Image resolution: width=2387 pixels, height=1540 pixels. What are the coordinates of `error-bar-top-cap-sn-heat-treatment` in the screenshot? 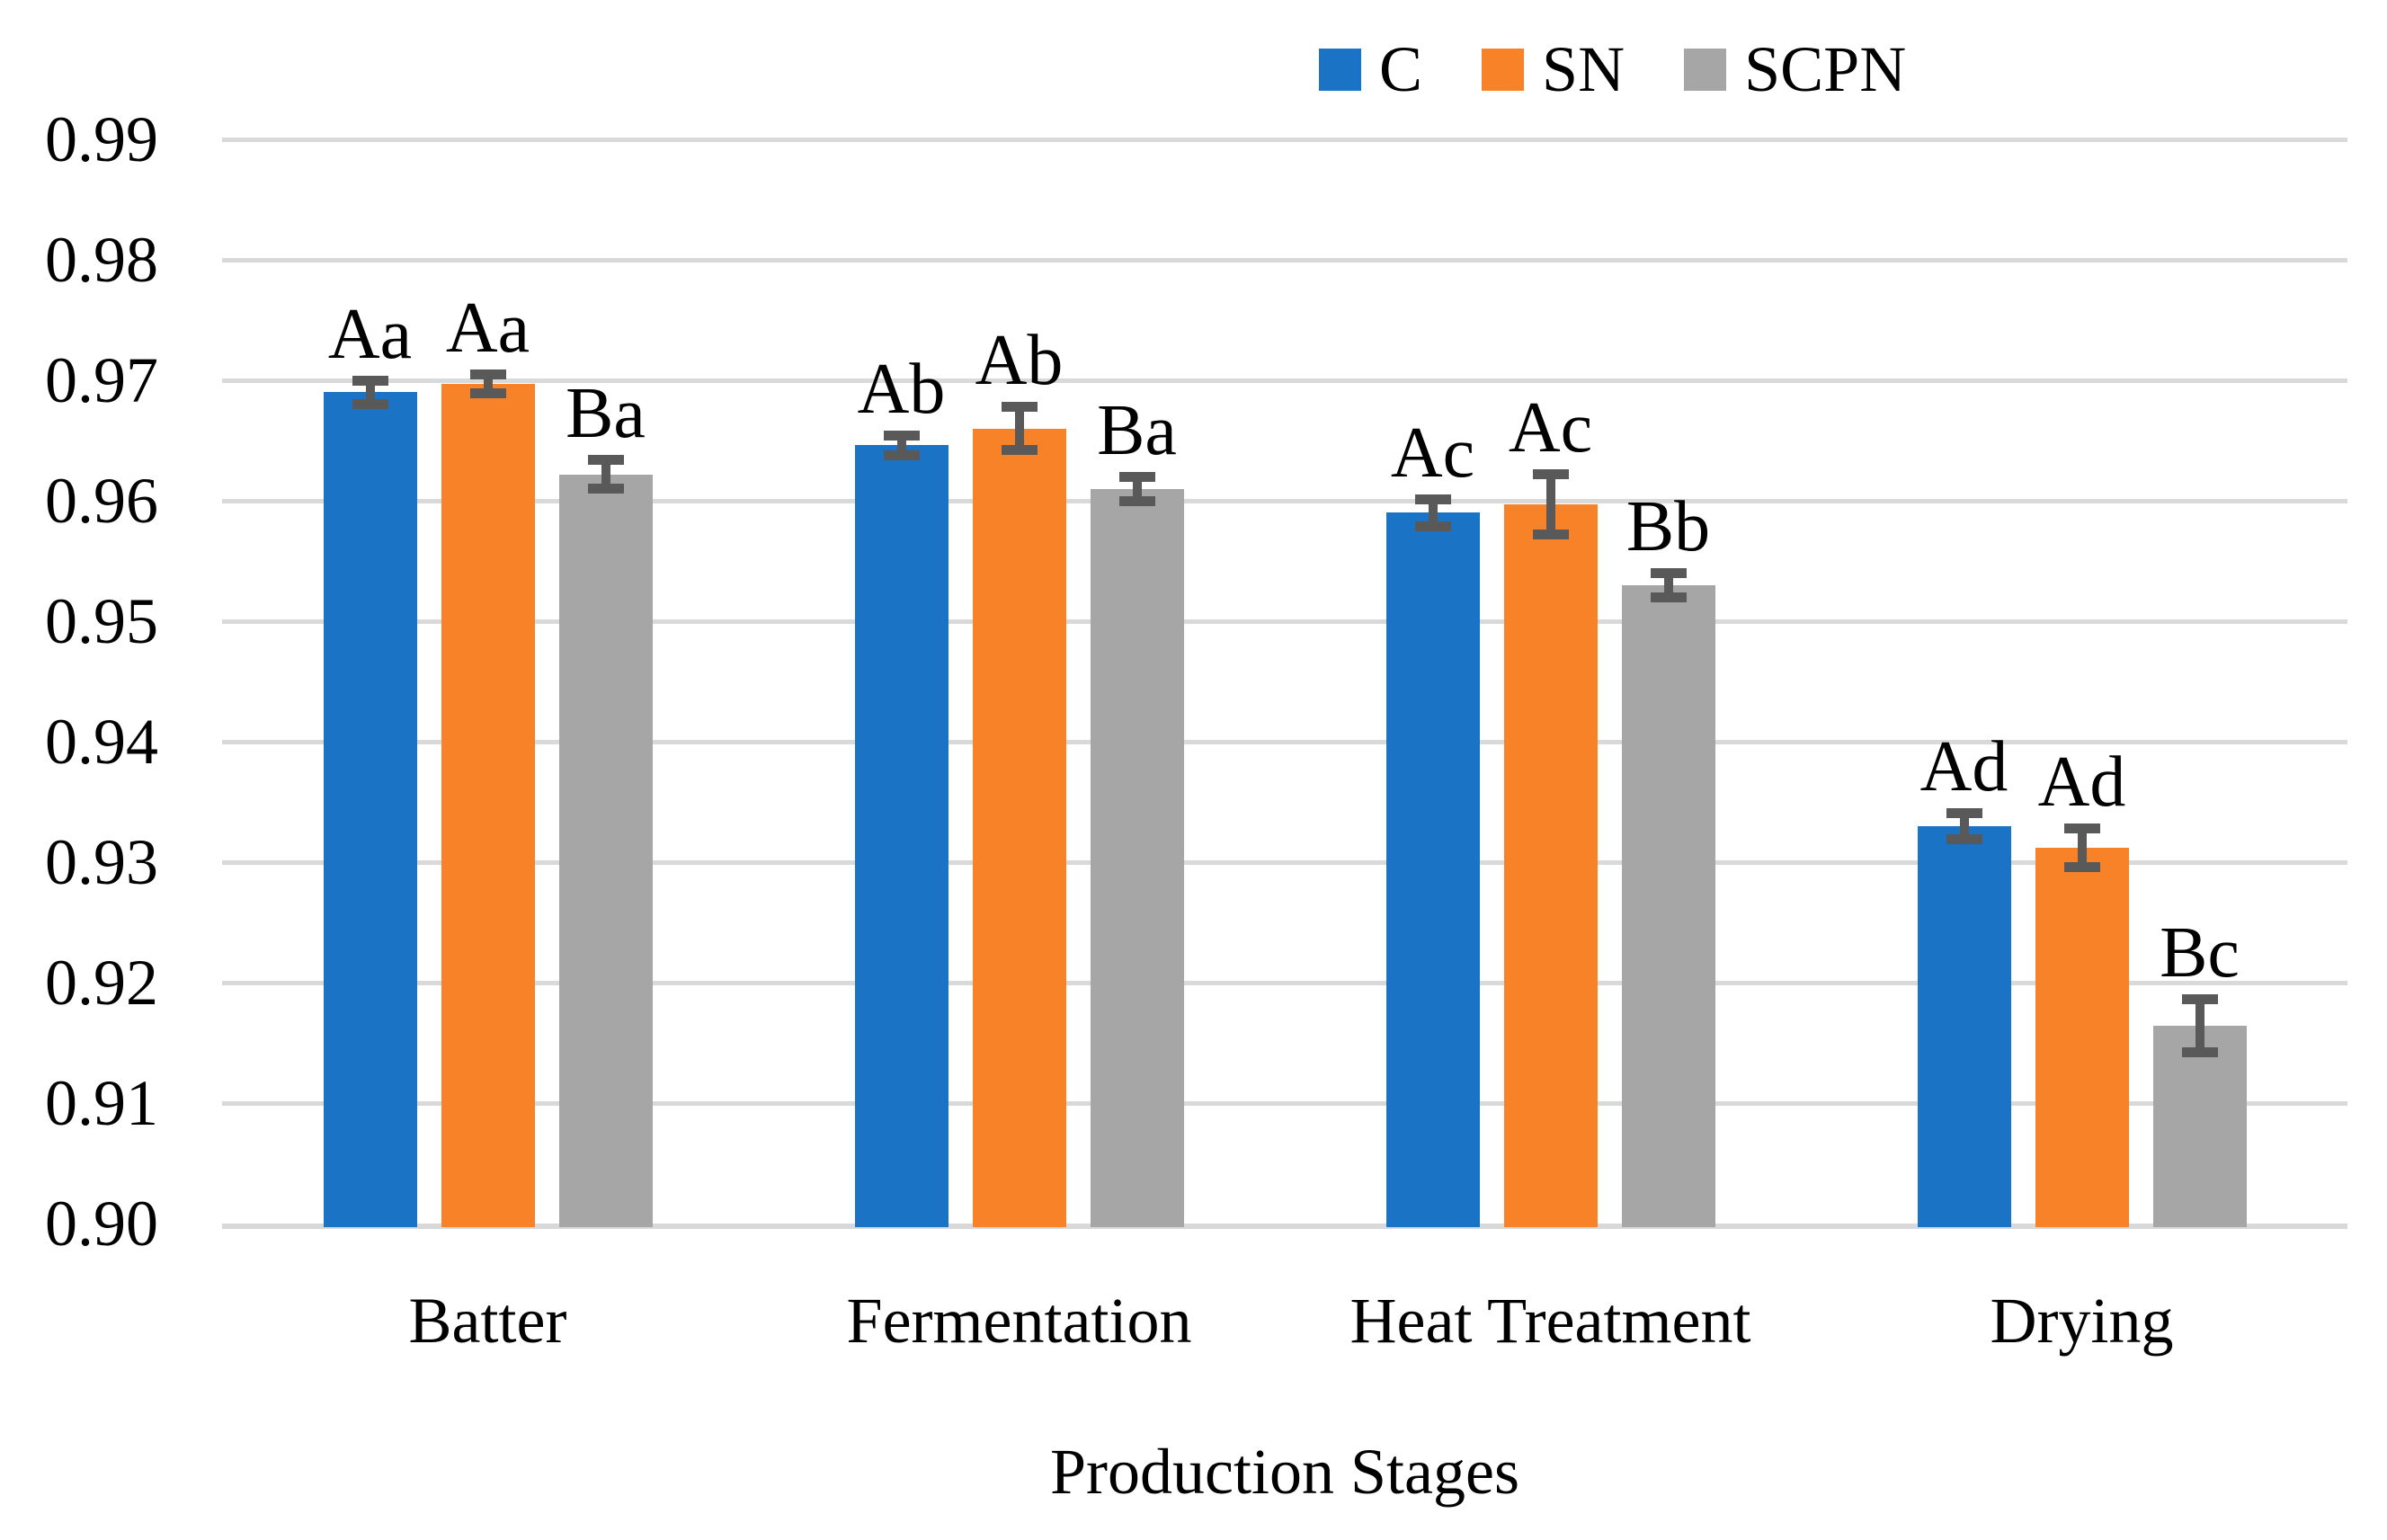 It's located at (1551, 475).